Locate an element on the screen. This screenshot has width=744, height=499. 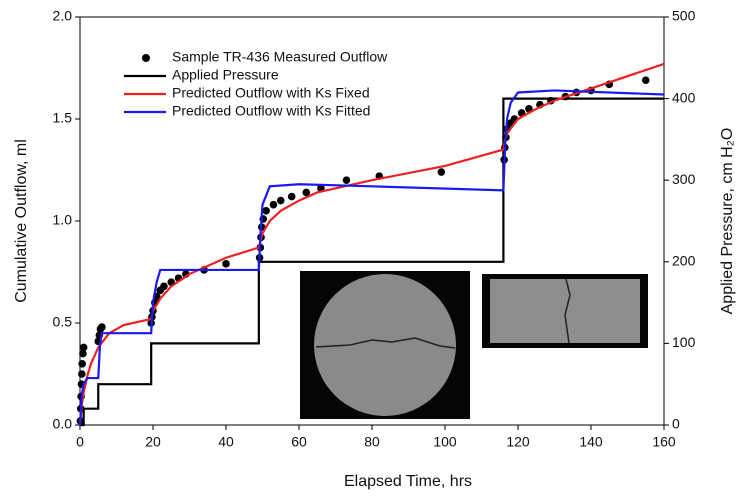
ct-core is located at coordinates (385, 345).